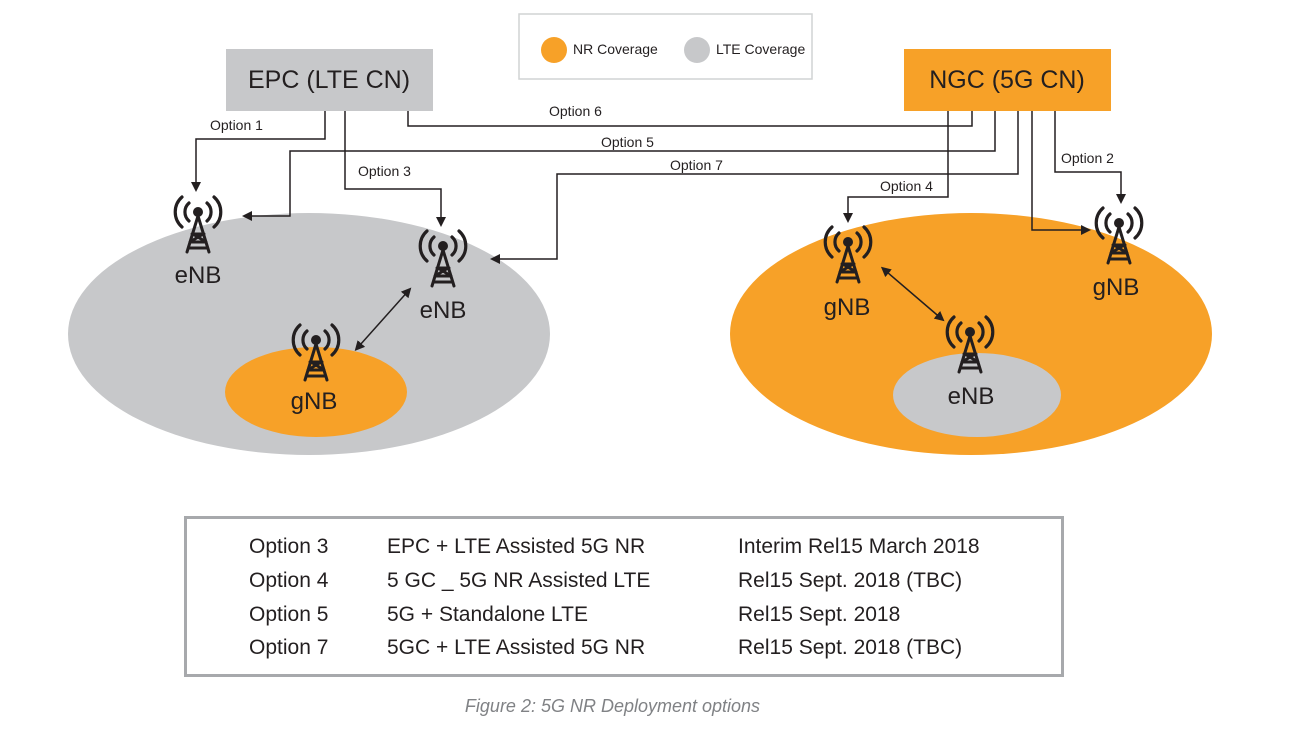 This screenshot has width=1305, height=731. I want to click on nr-coverage-left, so click(316, 392).